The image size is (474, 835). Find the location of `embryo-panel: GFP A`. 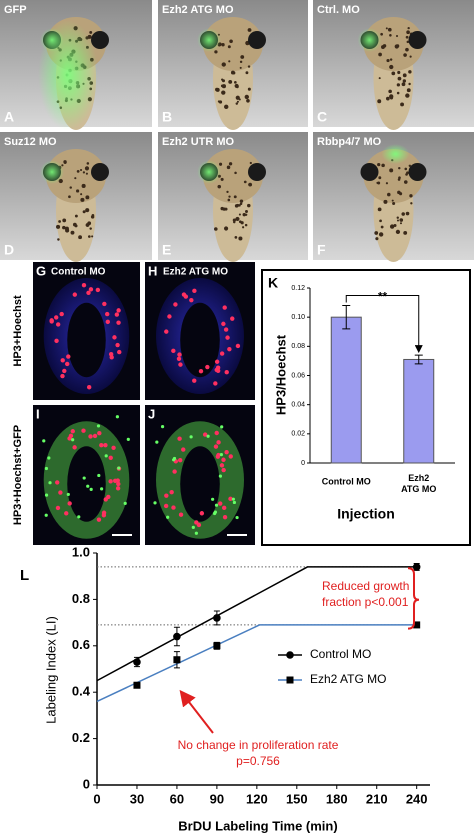

embryo-panel: GFP A is located at coordinates (76, 65).